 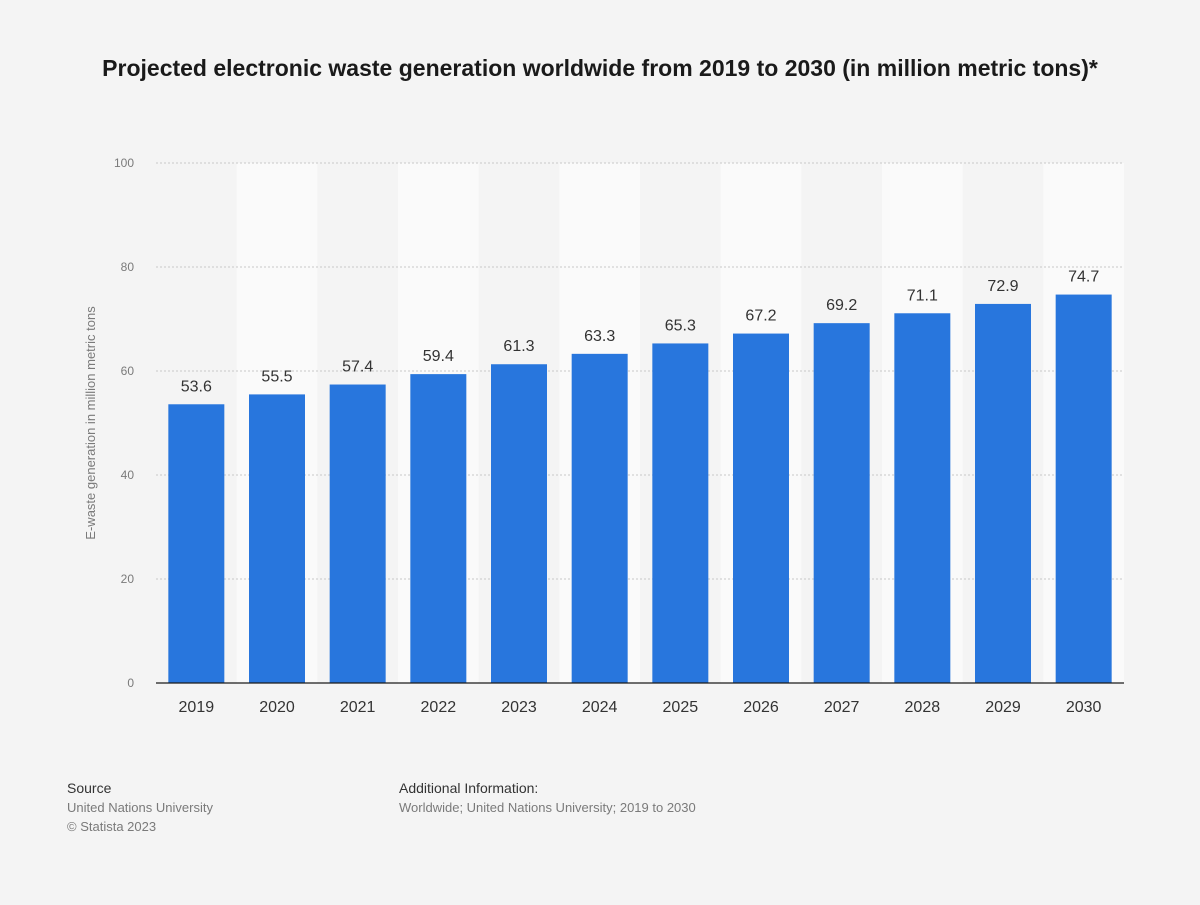 I want to click on copyright-line: © Statista 2023, so click(x=112, y=826).